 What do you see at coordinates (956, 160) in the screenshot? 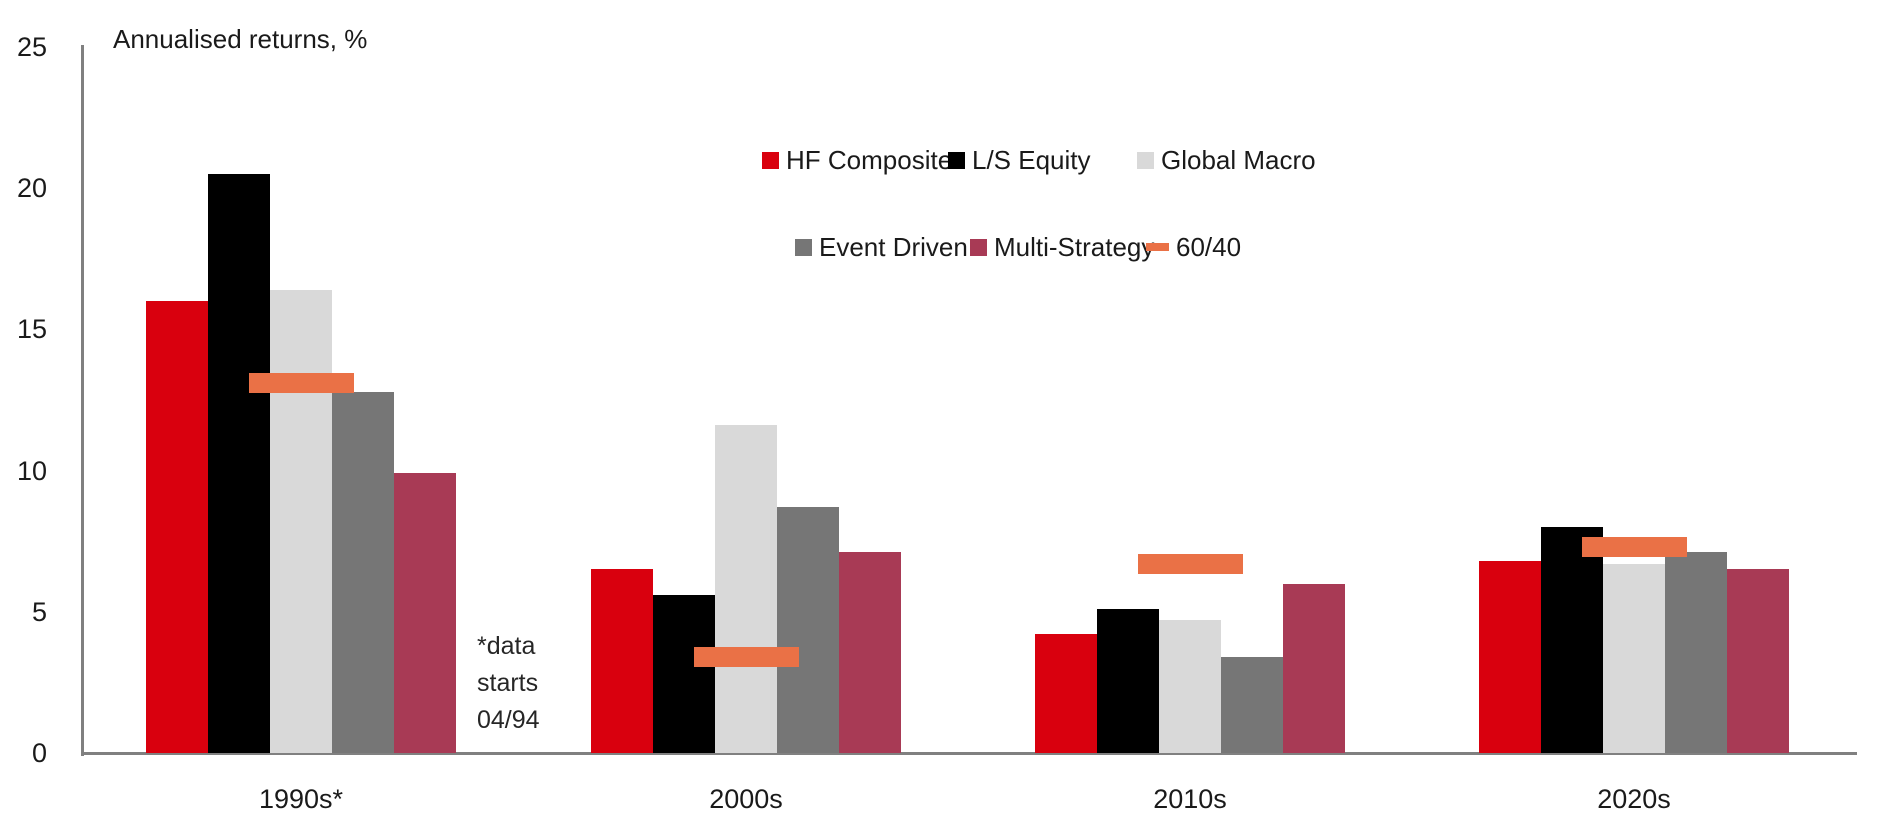
I see `legend-swatch-icon-l-s-equity` at bounding box center [956, 160].